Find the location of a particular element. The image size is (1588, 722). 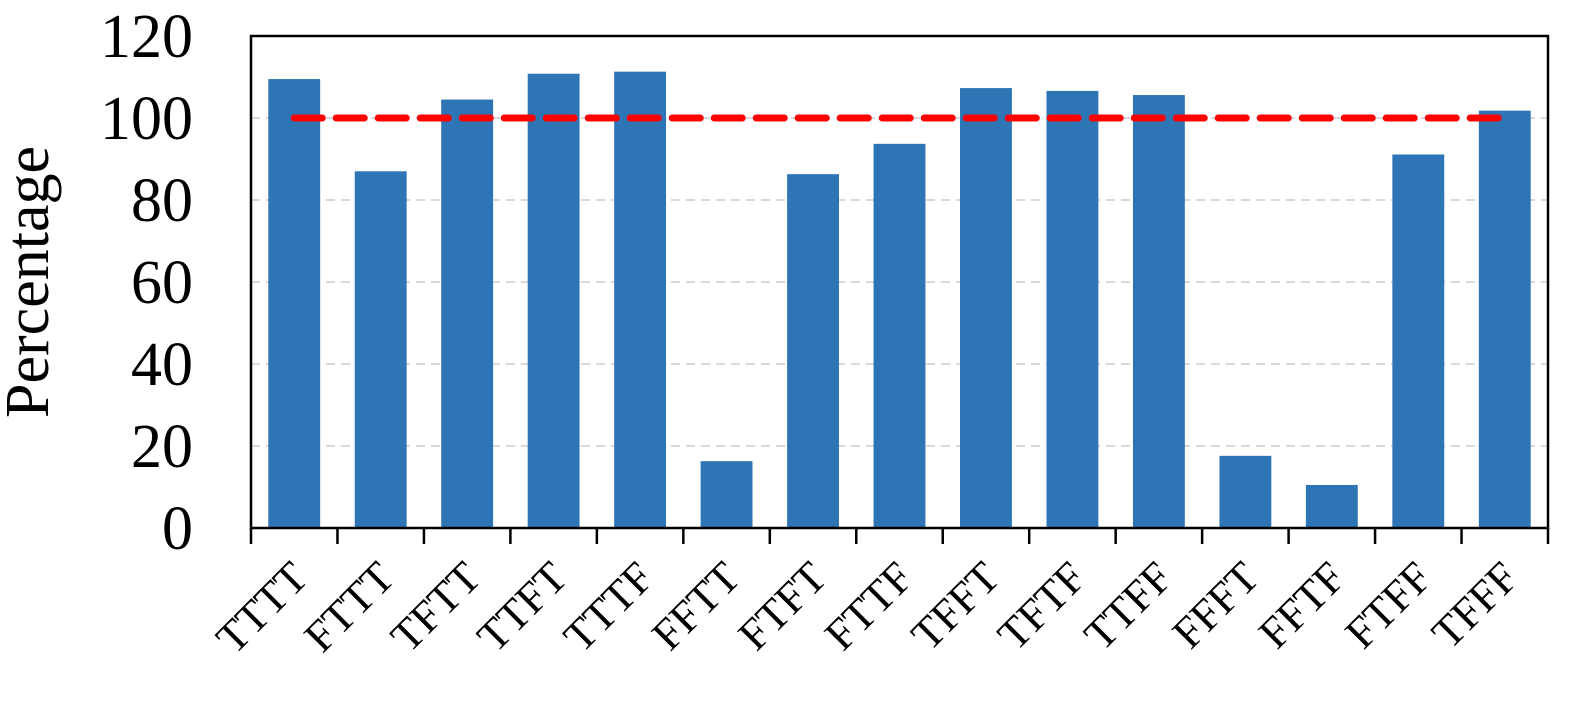

bar-ftft is located at coordinates (813, 351).